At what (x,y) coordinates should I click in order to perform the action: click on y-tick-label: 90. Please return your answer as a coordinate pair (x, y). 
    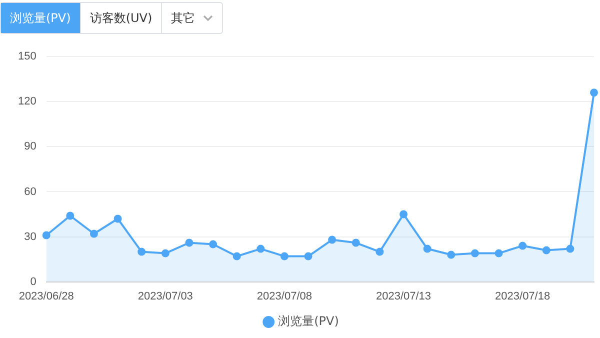
    Looking at the image, I should click on (30, 146).